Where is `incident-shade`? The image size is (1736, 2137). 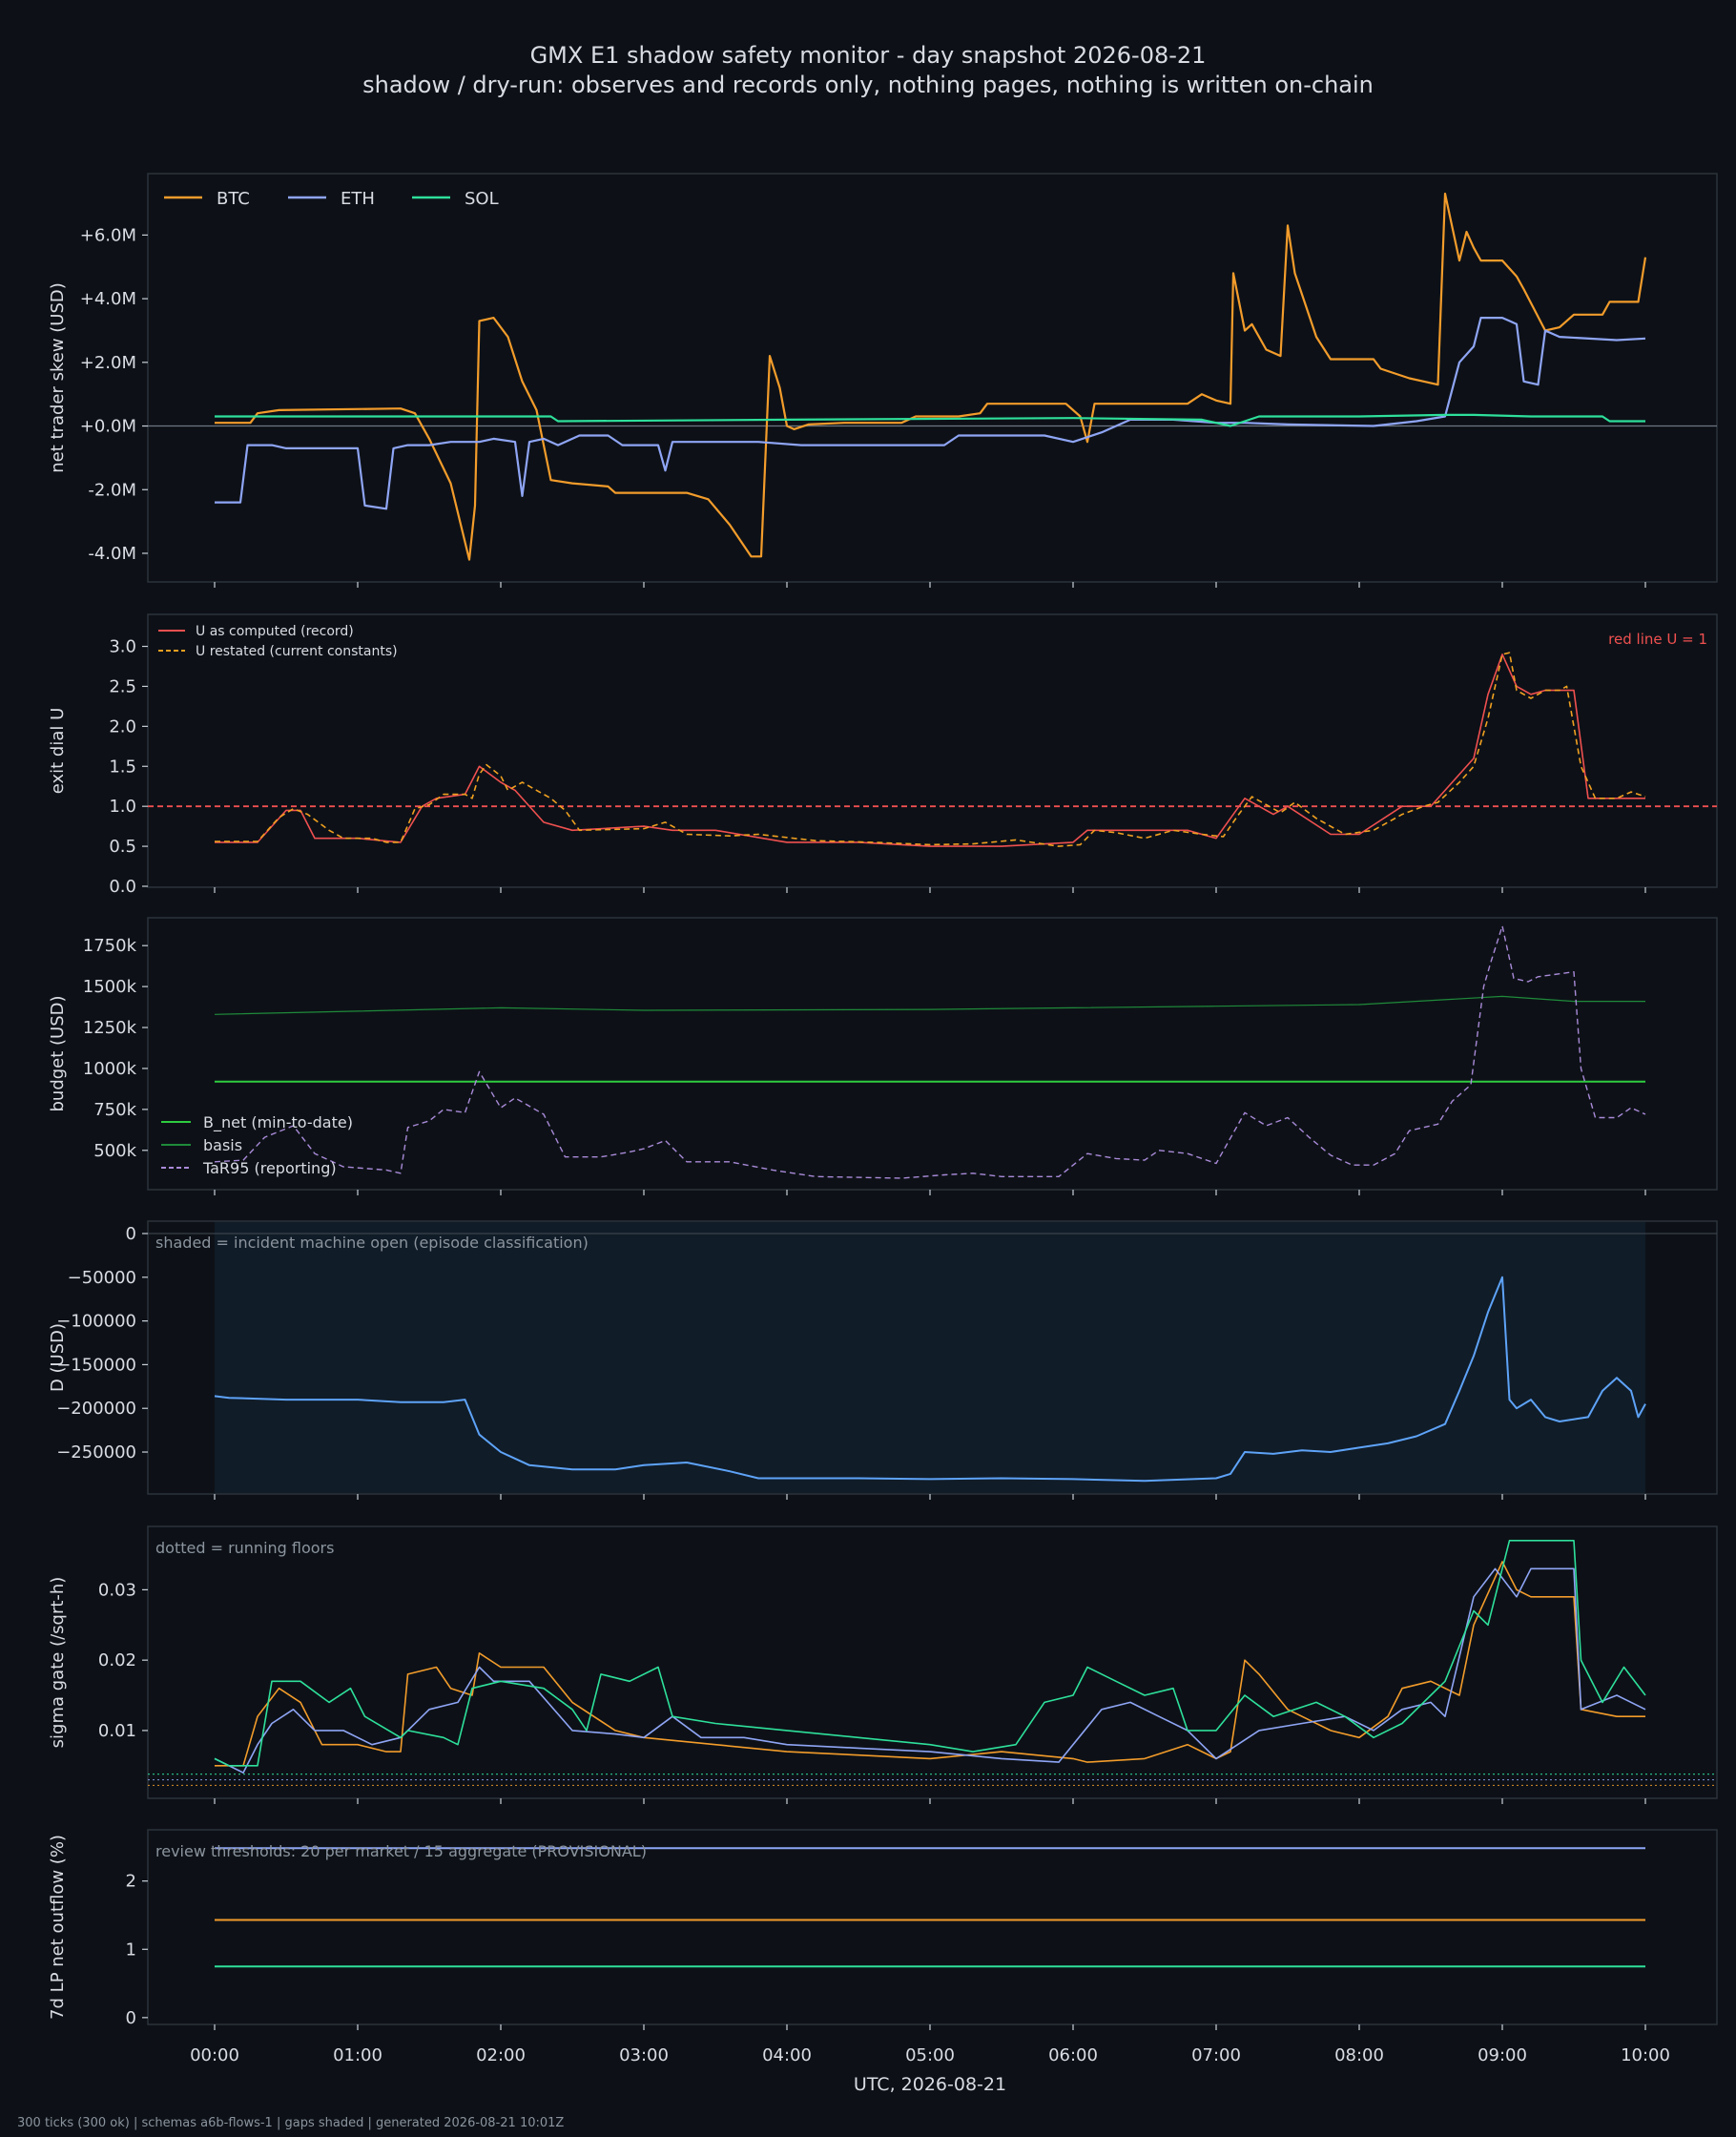 incident-shade is located at coordinates (930, 1357).